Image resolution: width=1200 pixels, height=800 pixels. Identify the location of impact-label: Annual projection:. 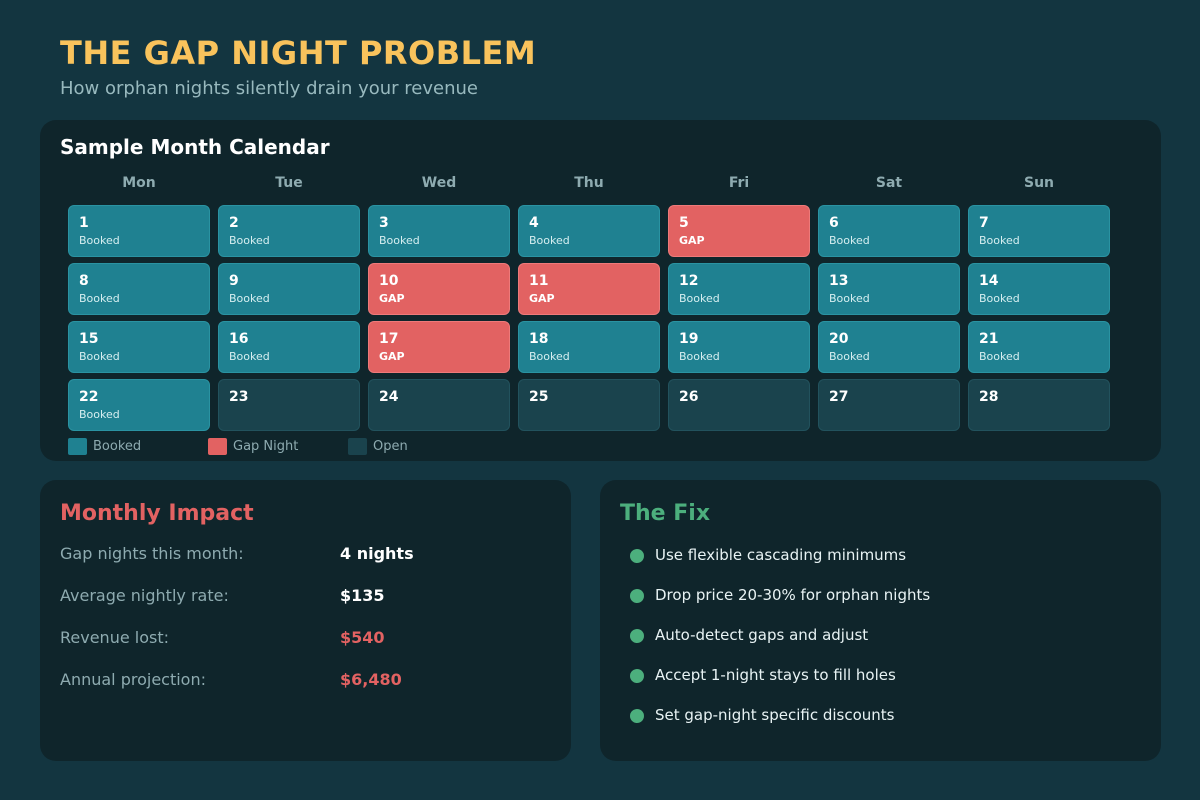
(133, 679).